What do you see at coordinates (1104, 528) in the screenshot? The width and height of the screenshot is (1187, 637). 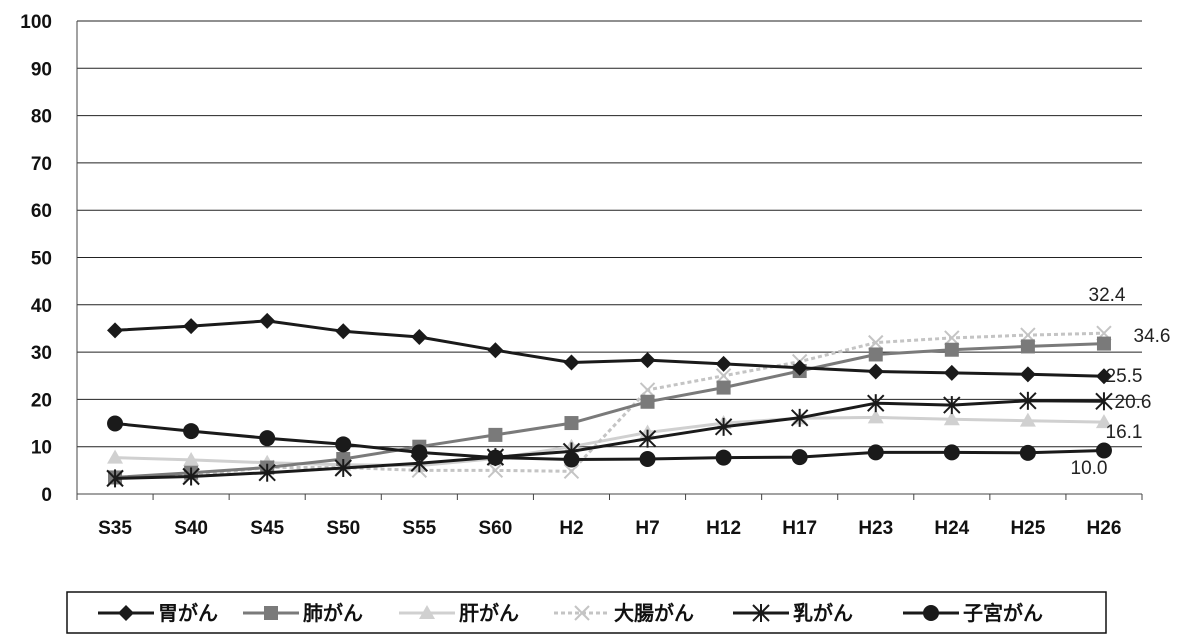 I see `x-tick-label: H26` at bounding box center [1104, 528].